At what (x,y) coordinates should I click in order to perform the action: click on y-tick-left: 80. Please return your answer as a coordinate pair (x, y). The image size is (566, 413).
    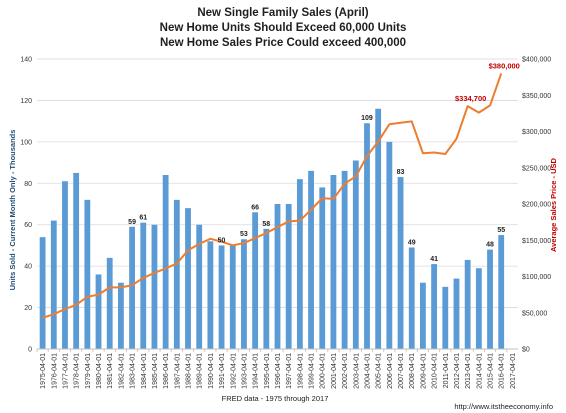
    Looking at the image, I should click on (28, 184).